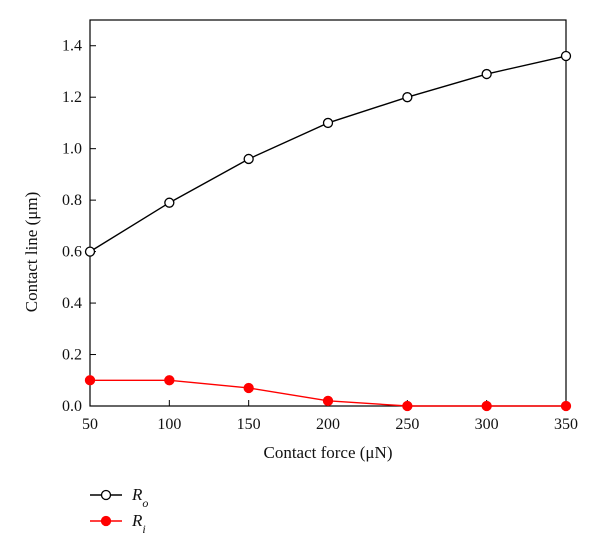 This screenshot has height=559, width=600. Describe the element at coordinates (106, 521) in the screenshot. I see `legend-marker-ri` at that location.